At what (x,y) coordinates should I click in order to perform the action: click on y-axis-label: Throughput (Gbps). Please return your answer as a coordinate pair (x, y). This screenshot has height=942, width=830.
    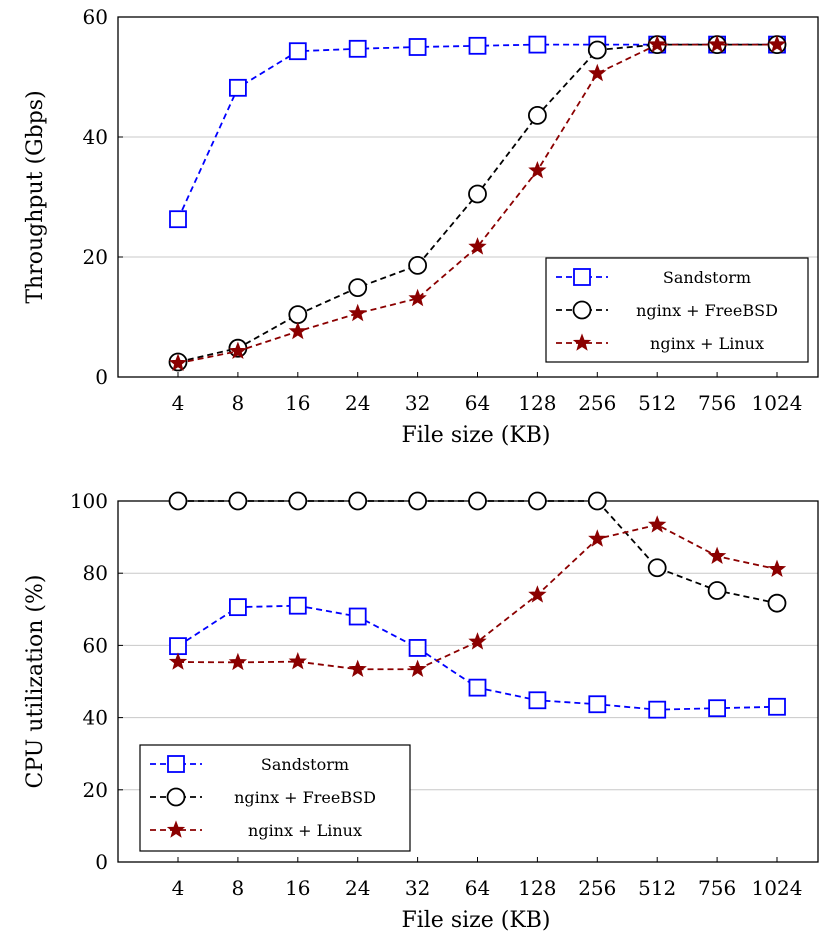
    Looking at the image, I should click on (35, 196).